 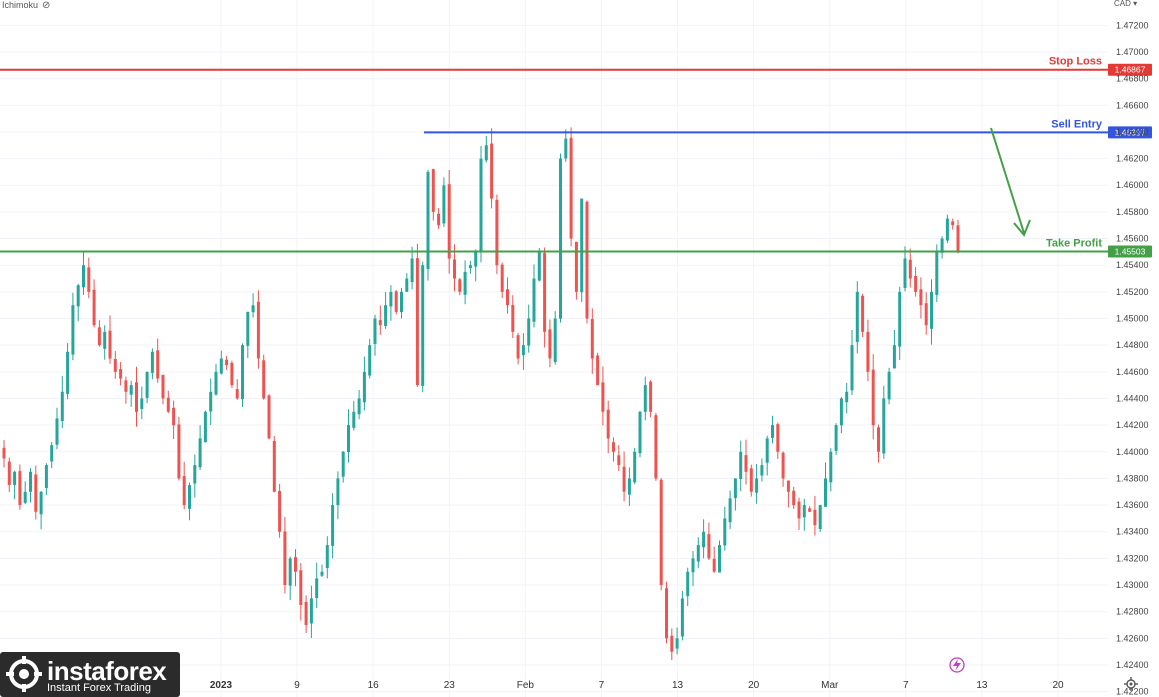 I want to click on y-tick-label: 1.44200, so click(x=1132, y=425).